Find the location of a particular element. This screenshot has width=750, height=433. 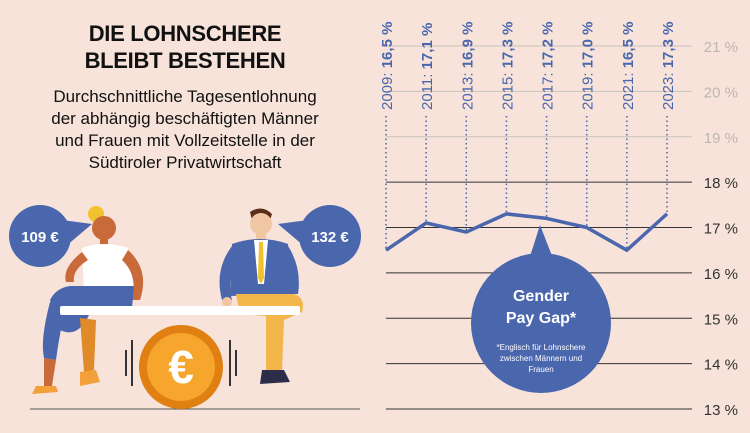

point-label: 2021: 16,5 % is located at coordinates (628, 66).